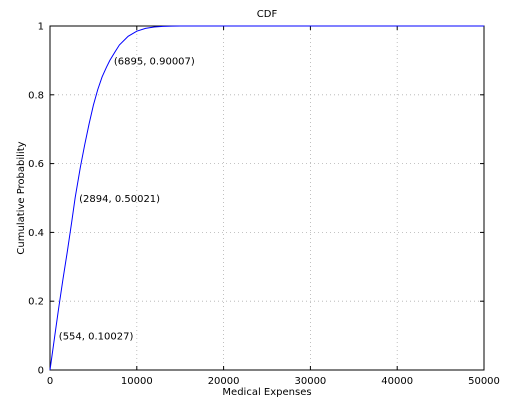 The height and width of the screenshot is (403, 514). What do you see at coordinates (41, 27) in the screenshot?
I see `y-tick-label: 1` at bounding box center [41, 27].